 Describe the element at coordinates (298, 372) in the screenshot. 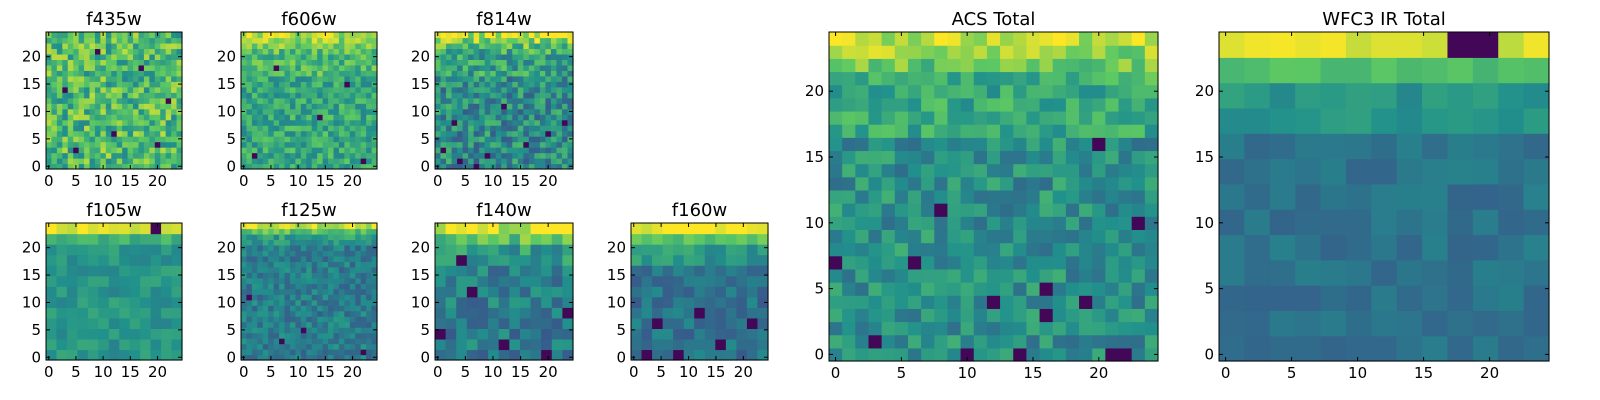

I see `x-tick-label: 10` at that location.